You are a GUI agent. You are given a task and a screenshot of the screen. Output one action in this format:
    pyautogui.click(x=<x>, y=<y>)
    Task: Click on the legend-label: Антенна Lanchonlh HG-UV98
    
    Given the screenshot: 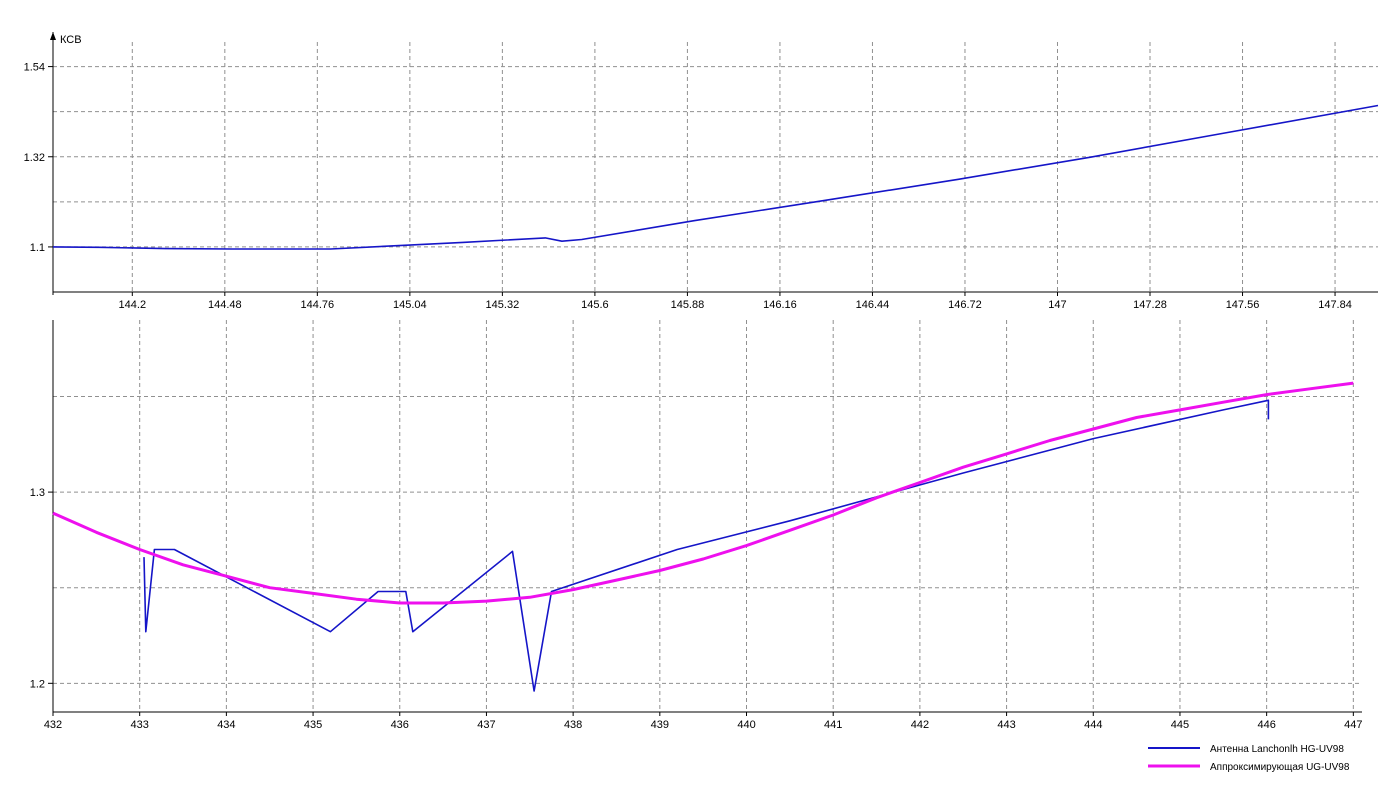 What is the action you would take?
    pyautogui.click(x=1277, y=749)
    